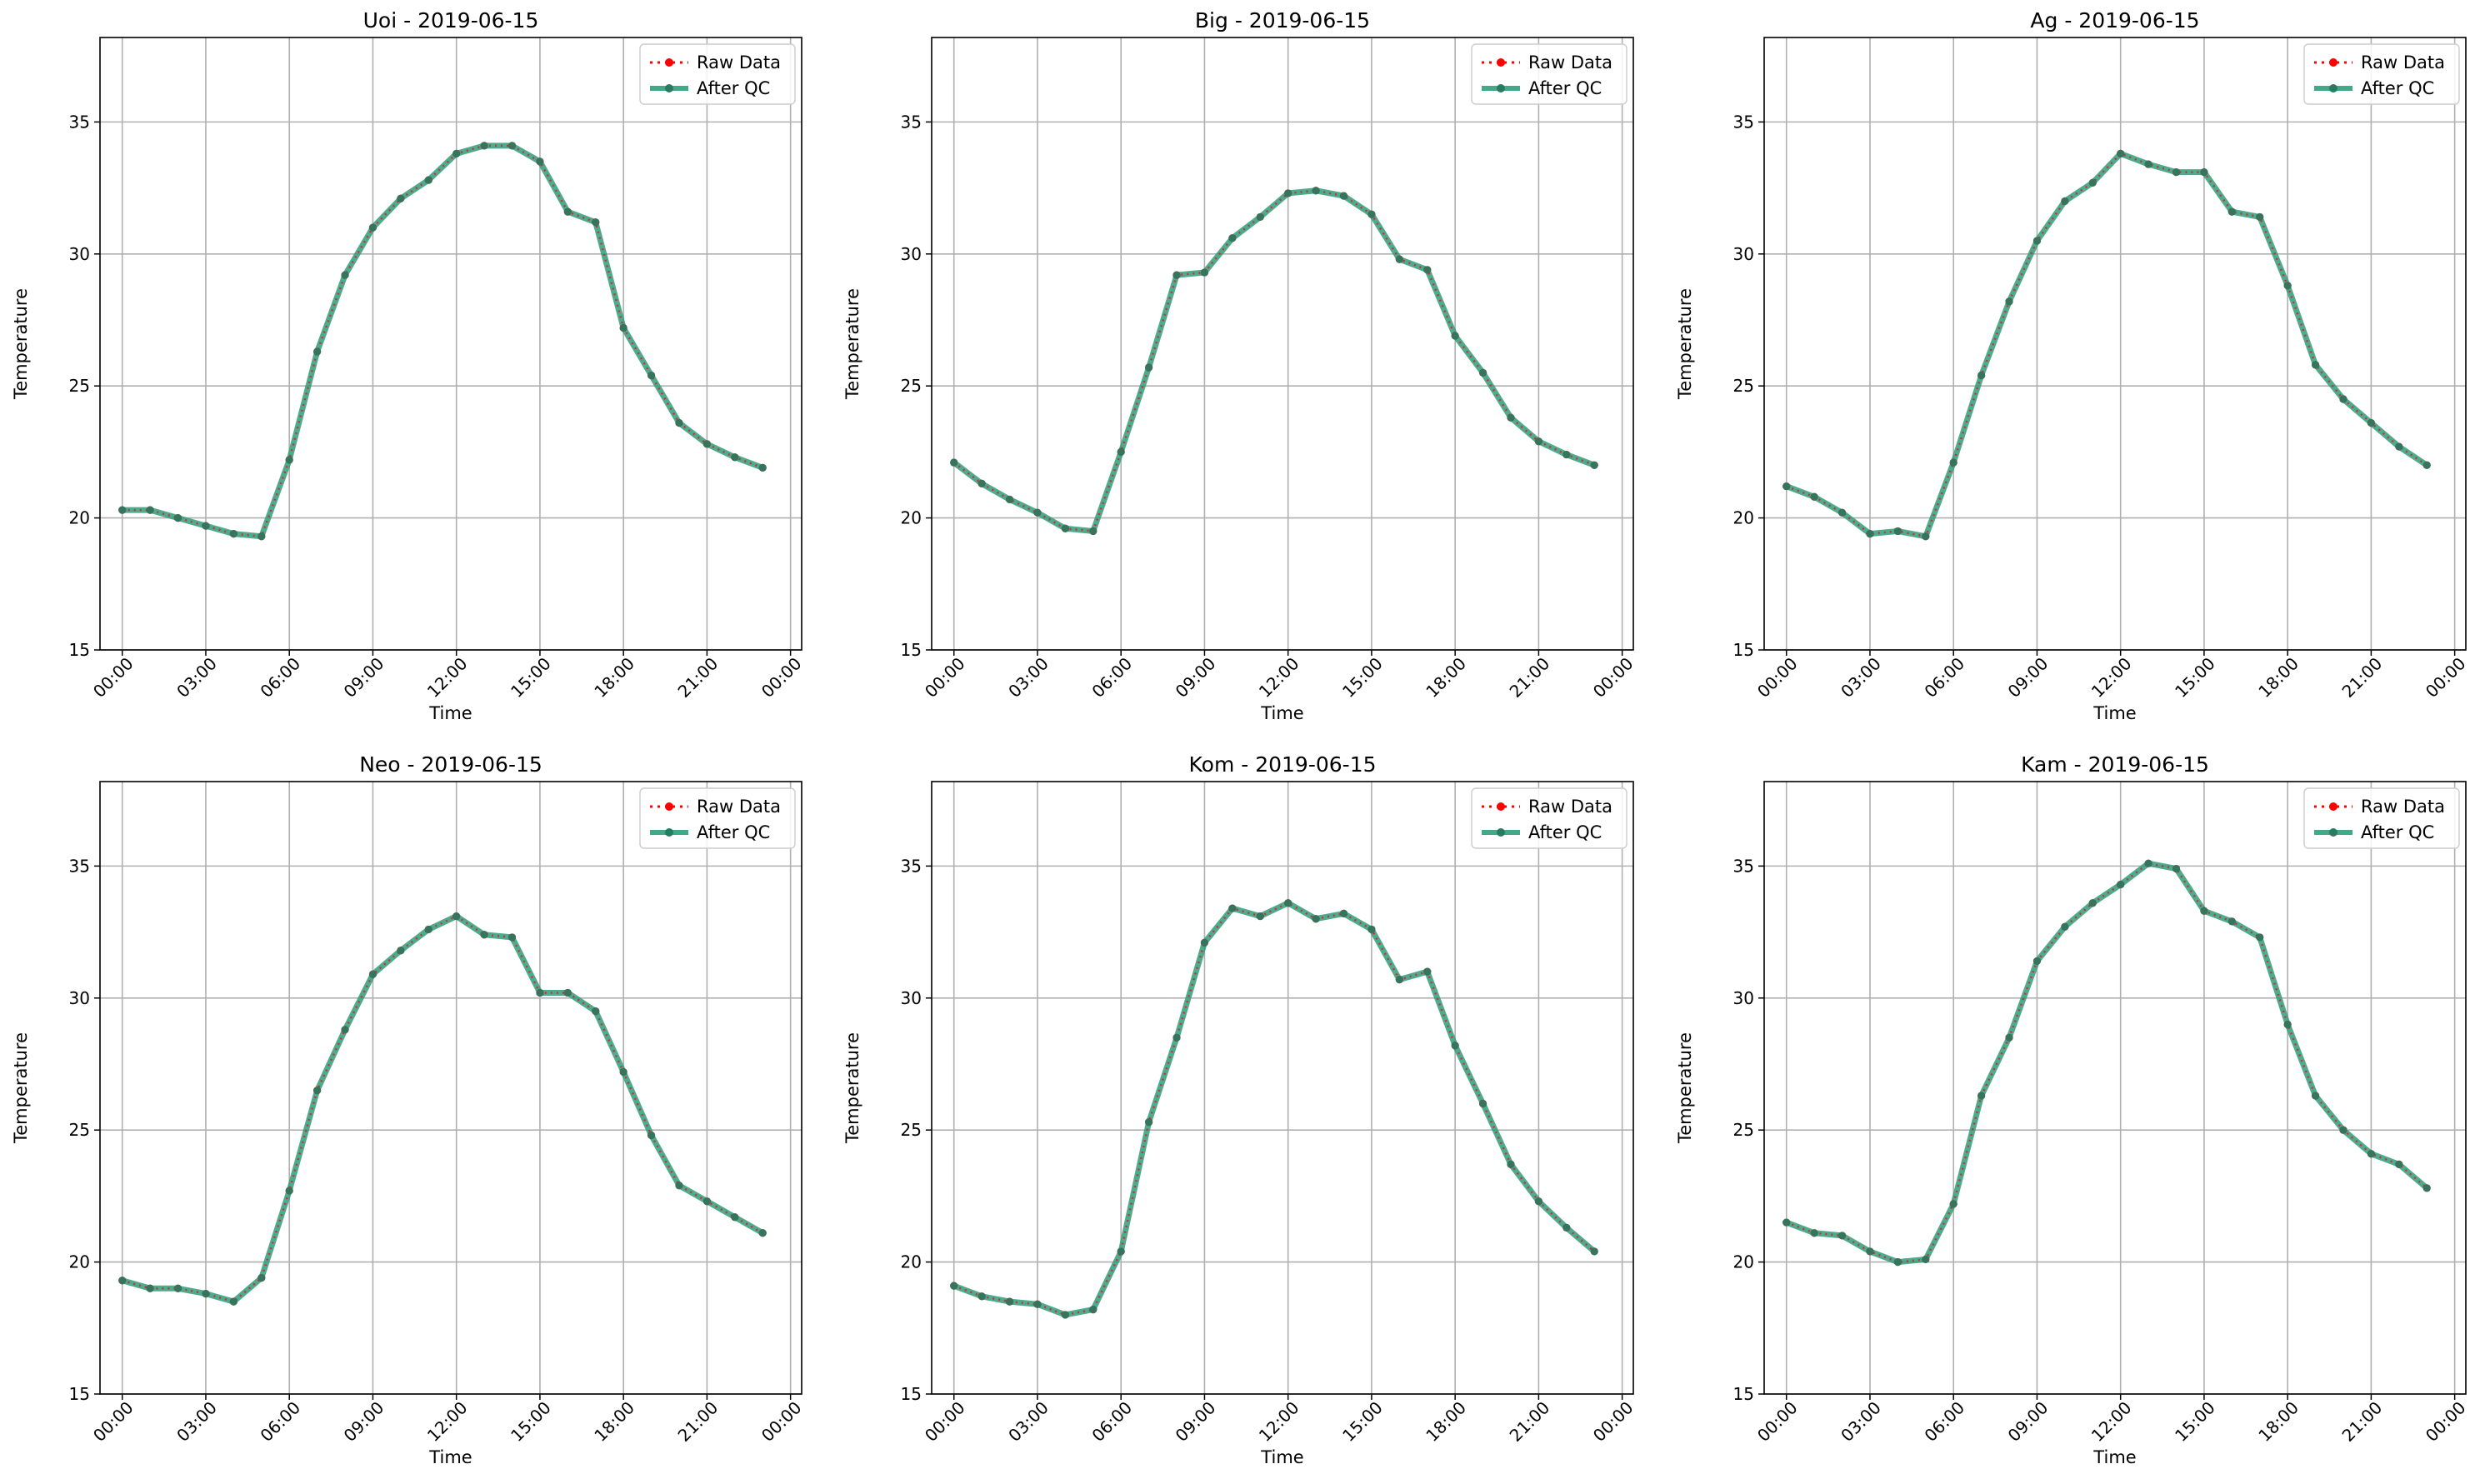 This screenshot has height=1484, width=2485. Describe the element at coordinates (733, 88) in the screenshot. I see `legend-label-after-qc: After QC` at that location.